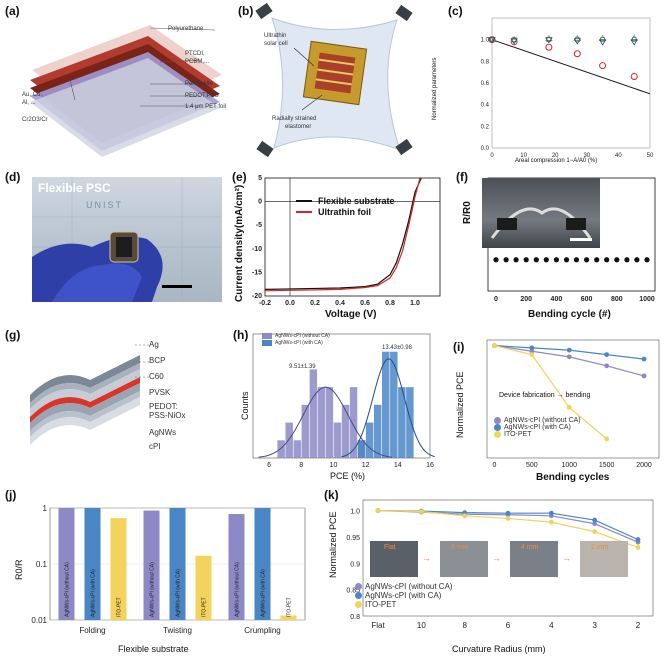 The width and height of the screenshot is (667, 661). I want to click on stretched-elastomer-illustration, so click(334, 80).